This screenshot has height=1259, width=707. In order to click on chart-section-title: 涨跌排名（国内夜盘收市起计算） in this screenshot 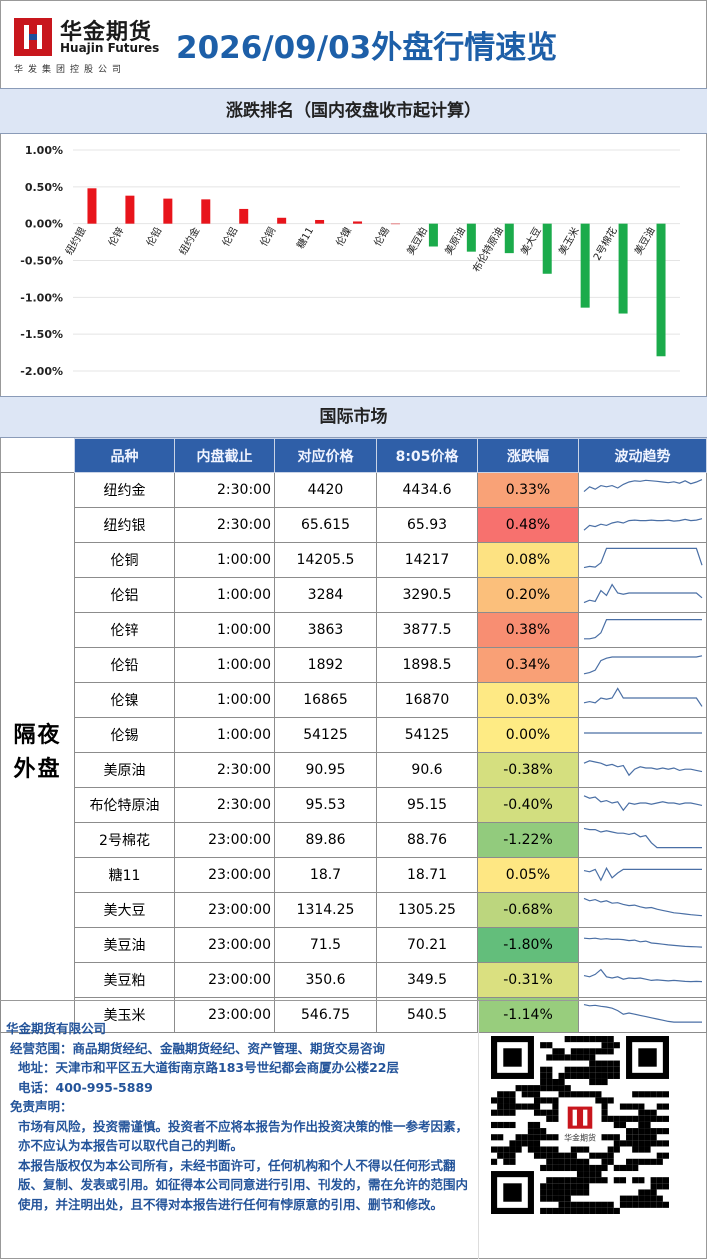, I will do `click(353, 111)`.